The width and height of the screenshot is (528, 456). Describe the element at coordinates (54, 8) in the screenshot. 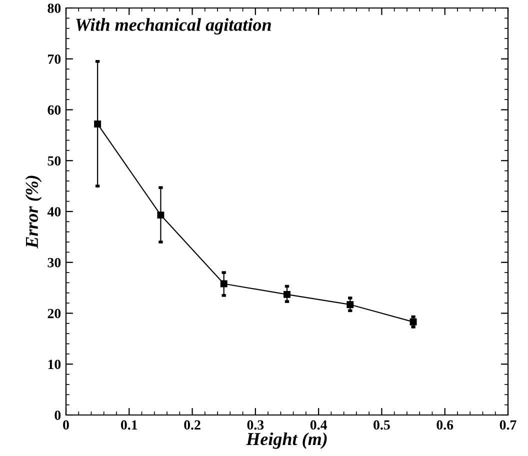

I see `y-tick-label: 80` at that location.